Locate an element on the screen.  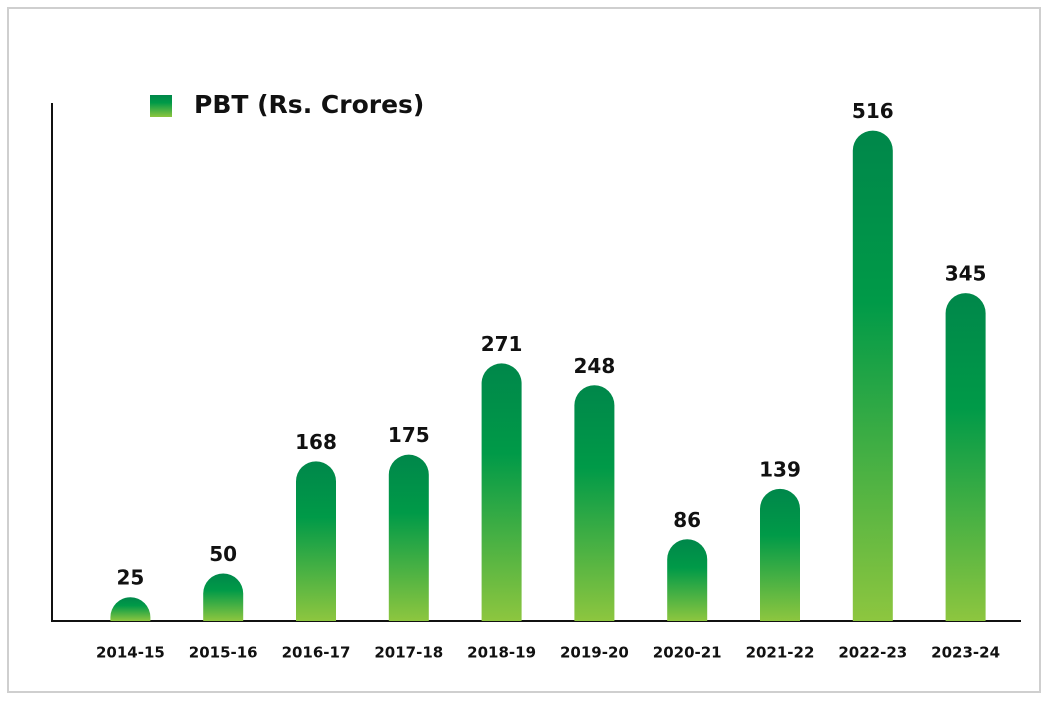
value-label: 175 is located at coordinates (409, 435).